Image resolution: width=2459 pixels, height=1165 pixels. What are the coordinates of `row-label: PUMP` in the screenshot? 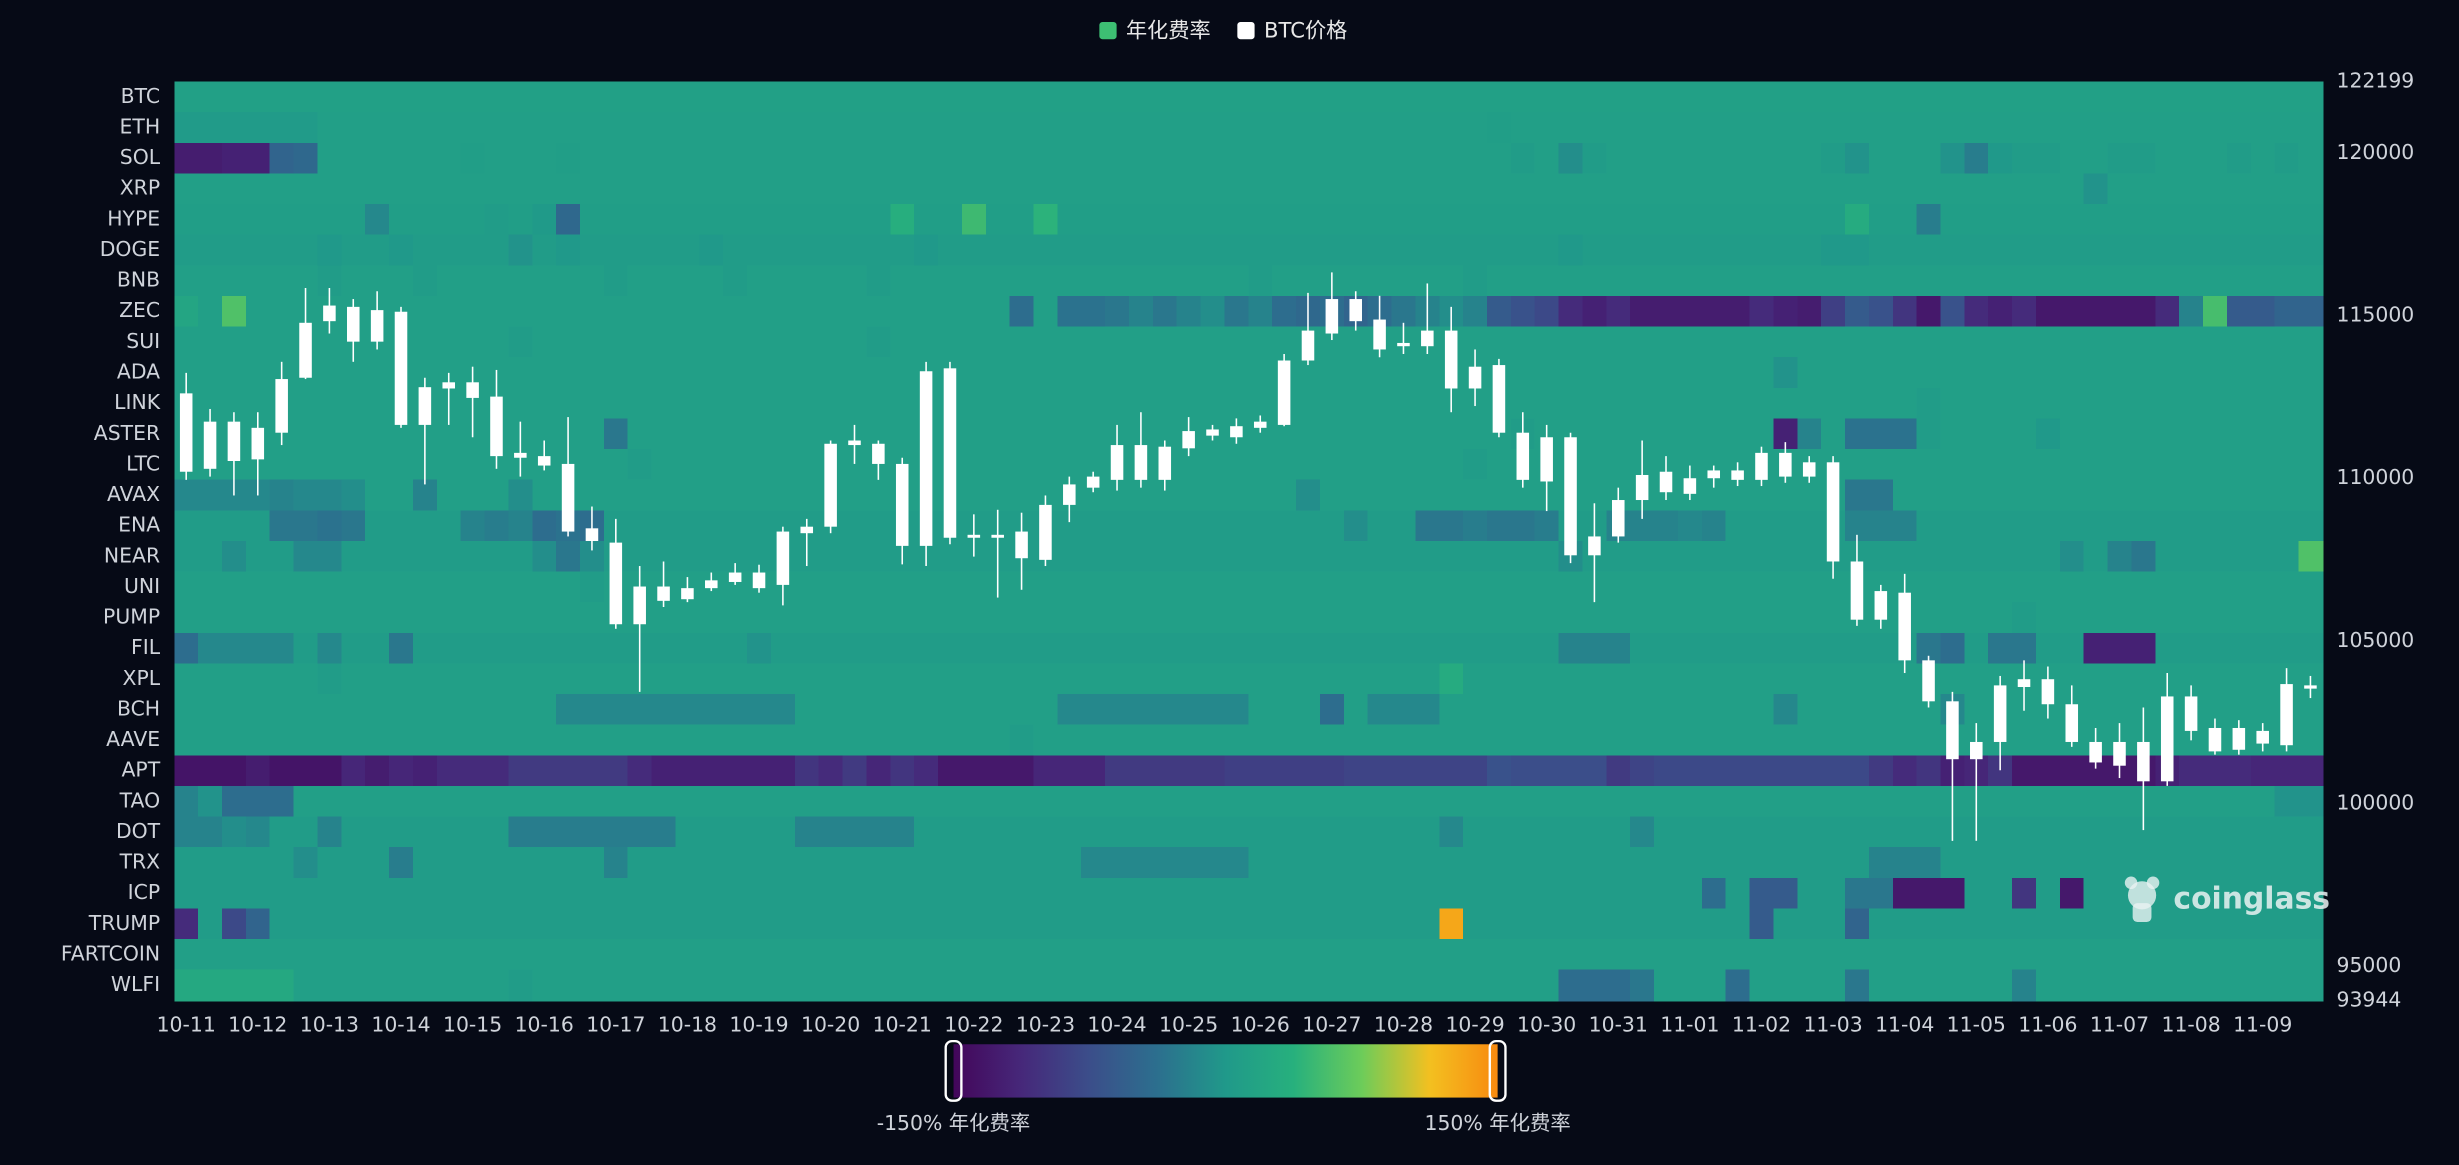 It's located at (131, 617).